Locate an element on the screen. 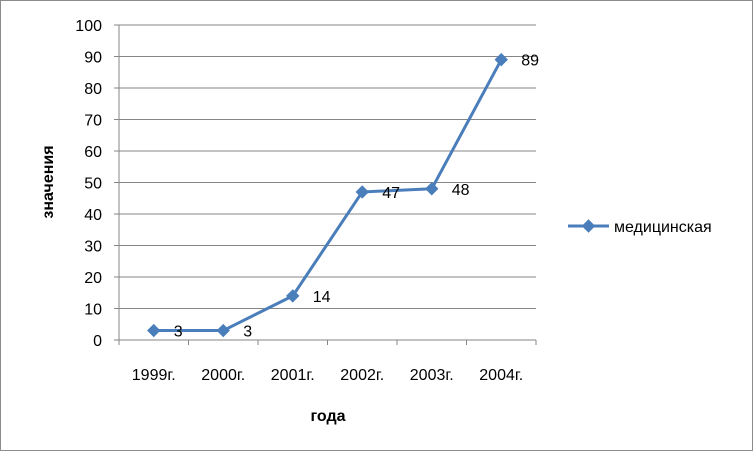 The height and width of the screenshot is (455, 753). x-tick-label-2: 2001г. is located at coordinates (293, 375).